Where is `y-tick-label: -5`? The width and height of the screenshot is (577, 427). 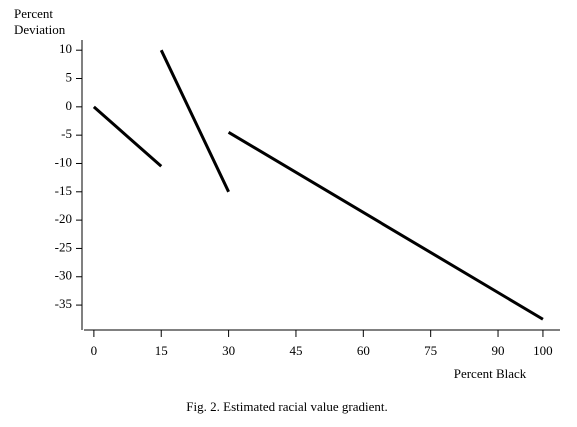 y-tick-label: -5 is located at coordinates (66, 133).